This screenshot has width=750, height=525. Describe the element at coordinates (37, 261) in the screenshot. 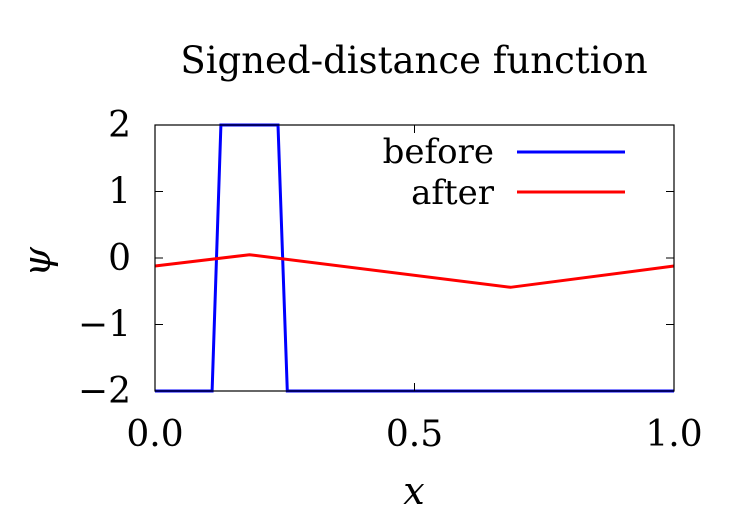

I see `y-axis-label: ψ` at that location.